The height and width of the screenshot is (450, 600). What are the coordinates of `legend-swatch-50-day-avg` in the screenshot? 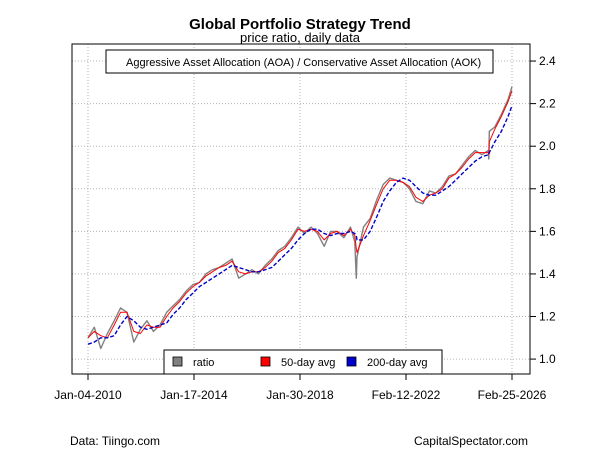 It's located at (265, 361).